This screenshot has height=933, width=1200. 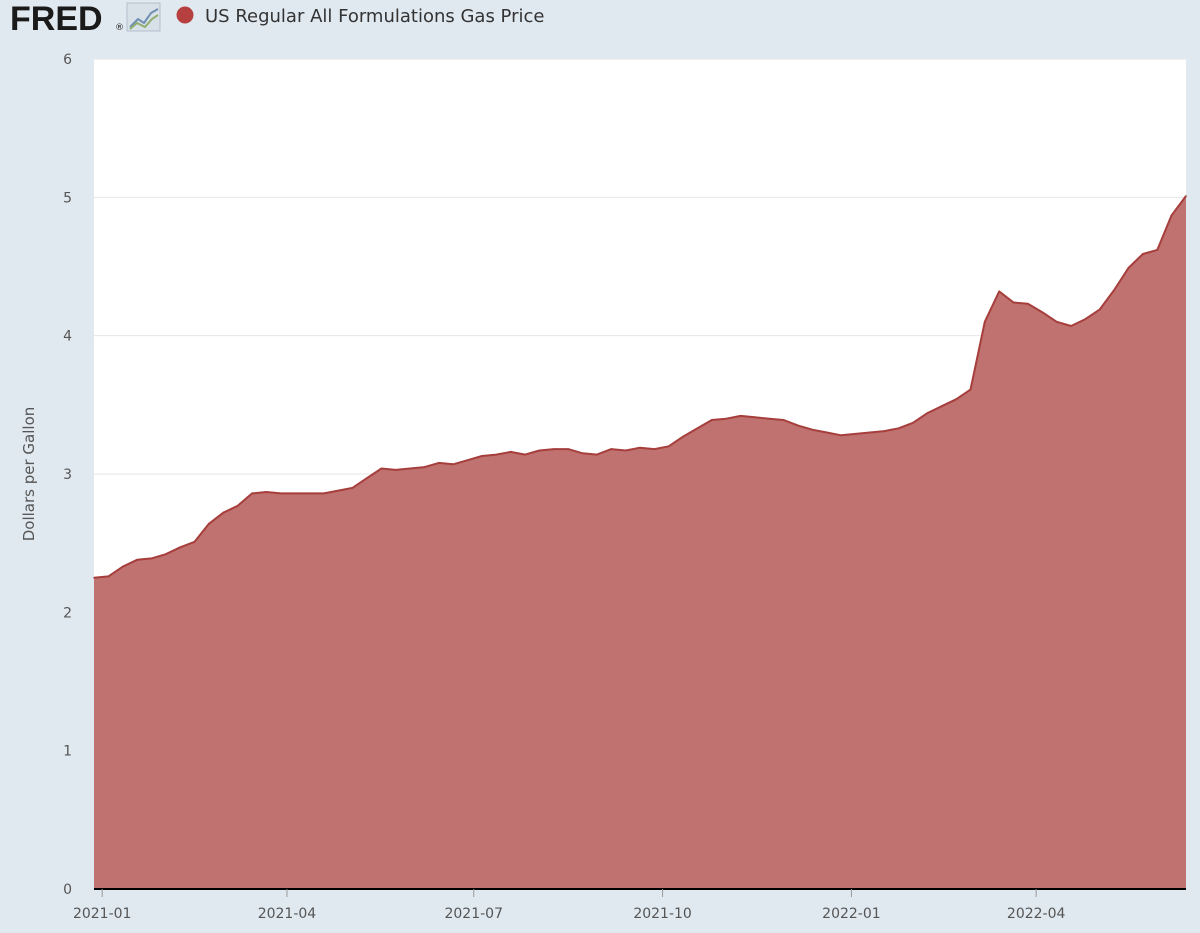 I want to click on x-tick-label: 2021-04, so click(x=287, y=914).